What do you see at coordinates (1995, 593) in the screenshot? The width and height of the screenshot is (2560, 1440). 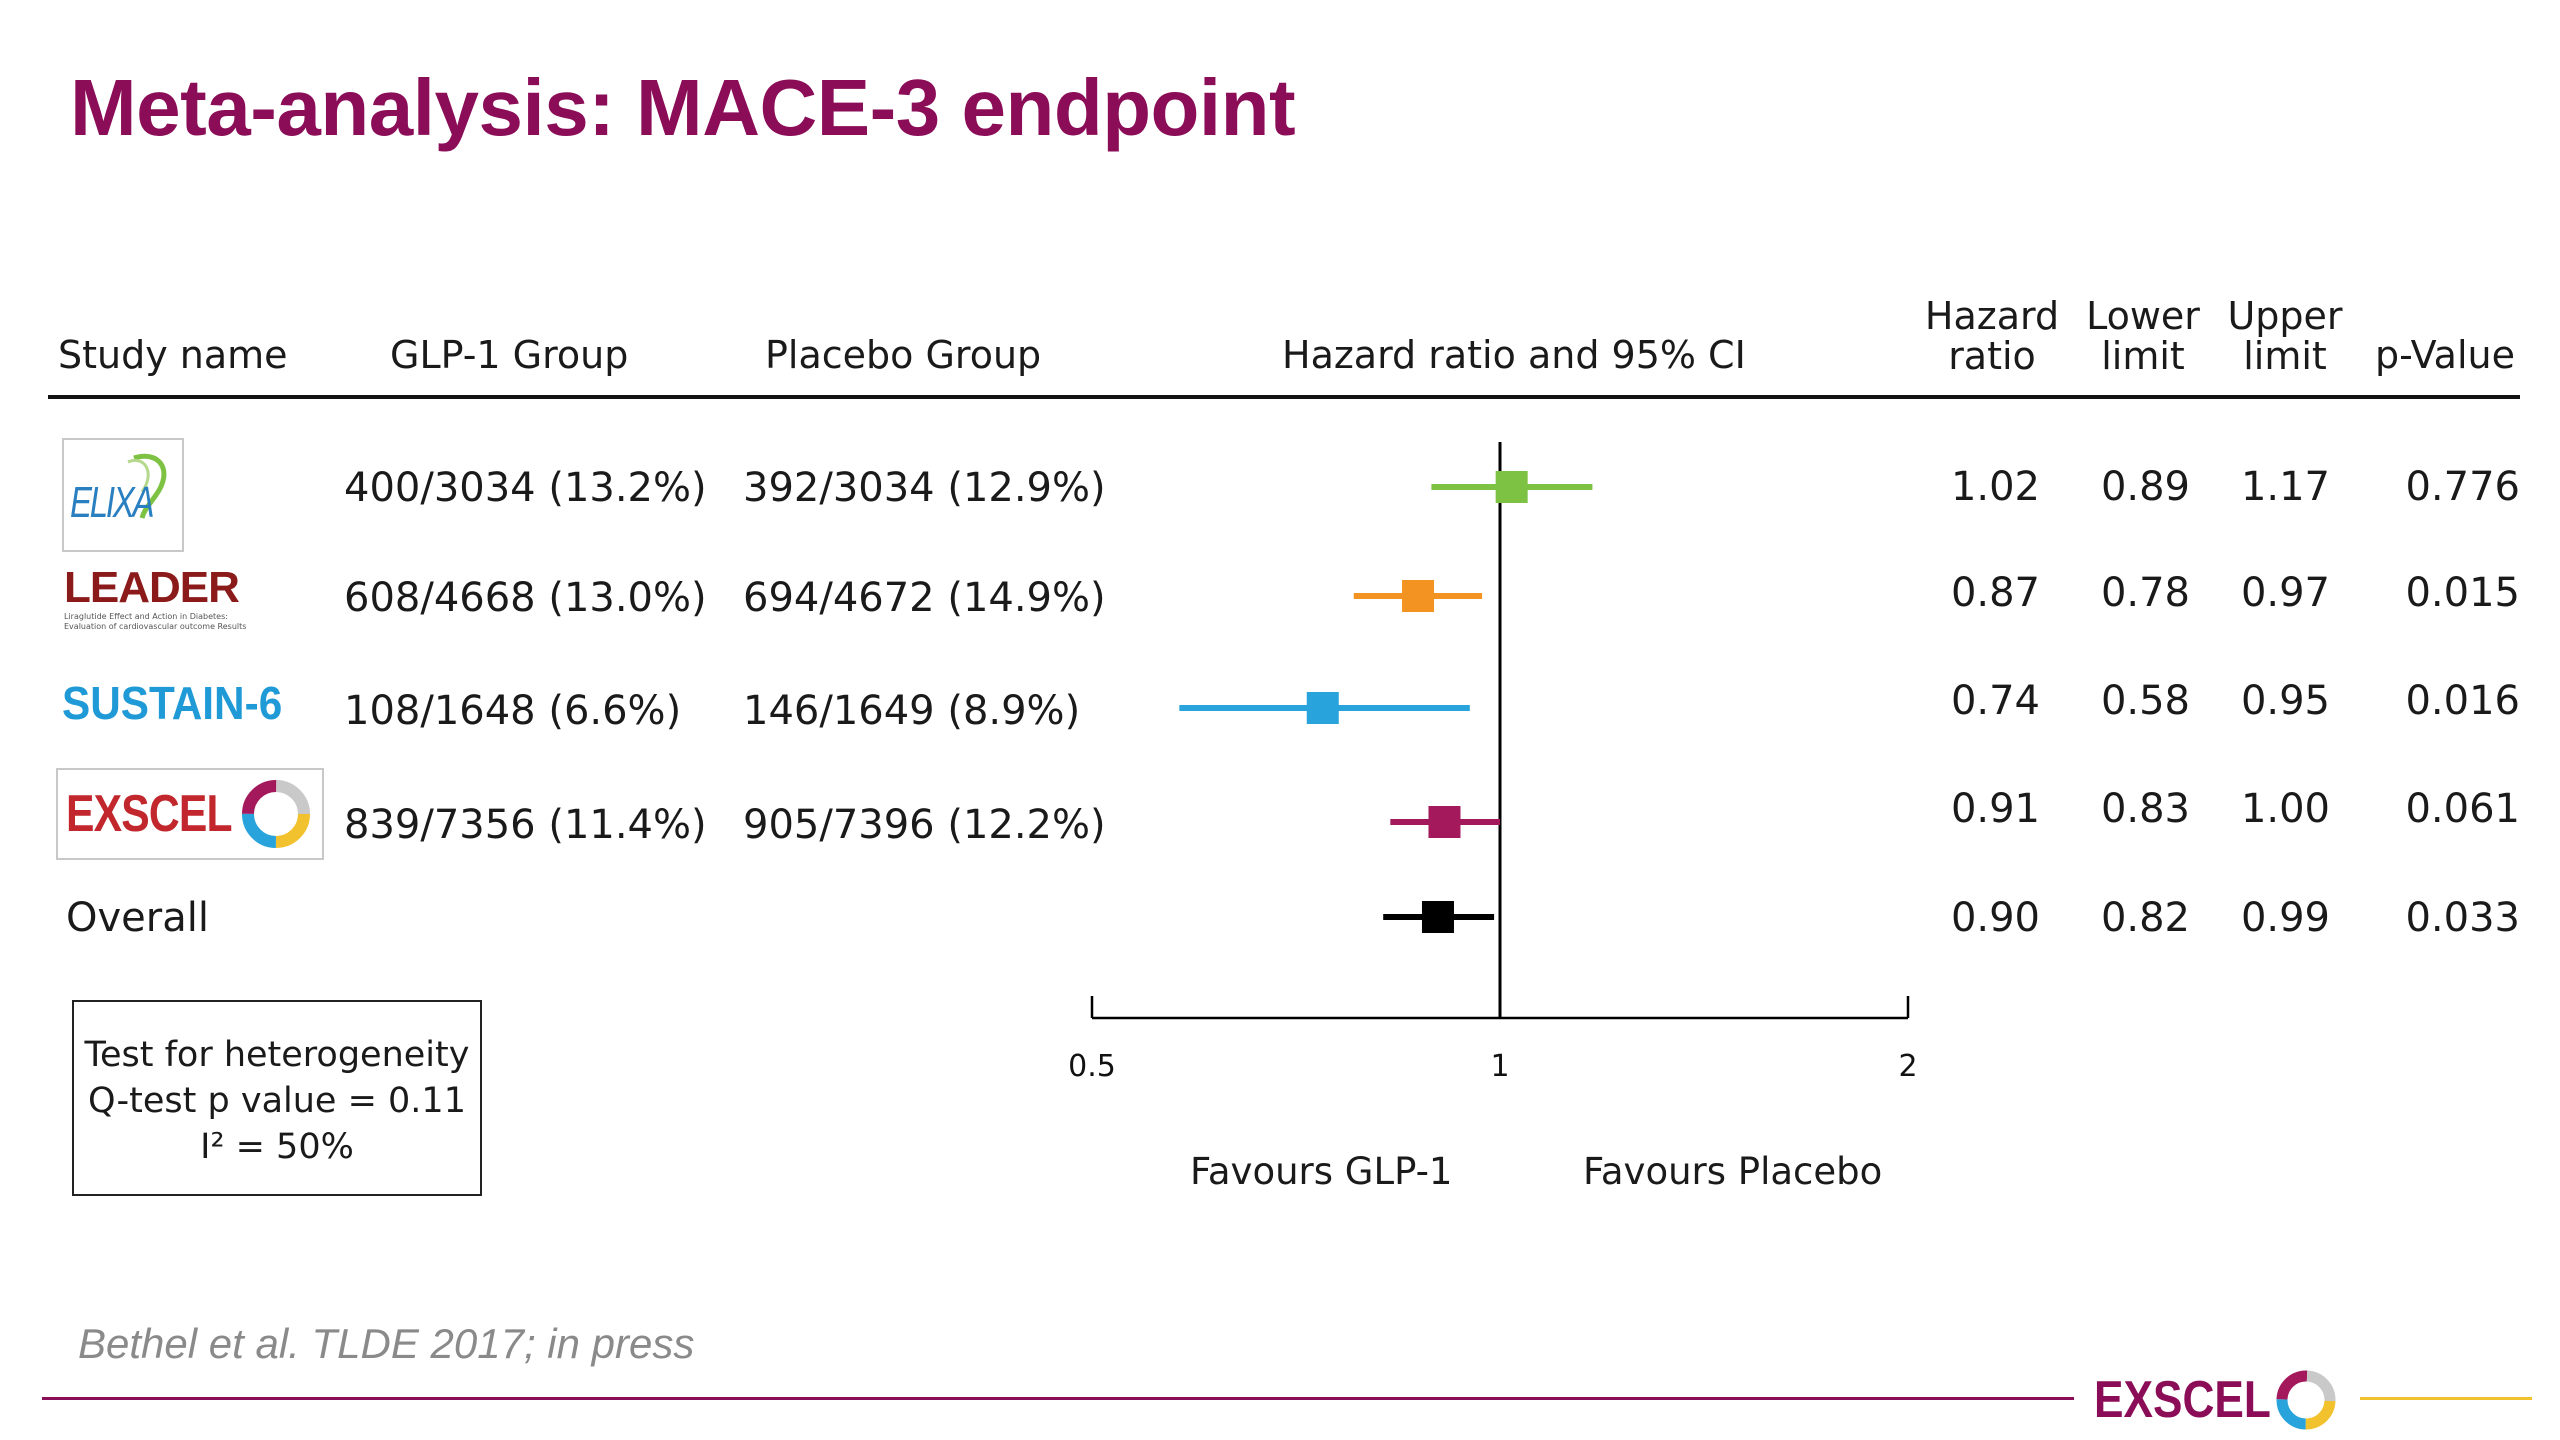 I see `hr-cell-leader: 0.87` at bounding box center [1995, 593].